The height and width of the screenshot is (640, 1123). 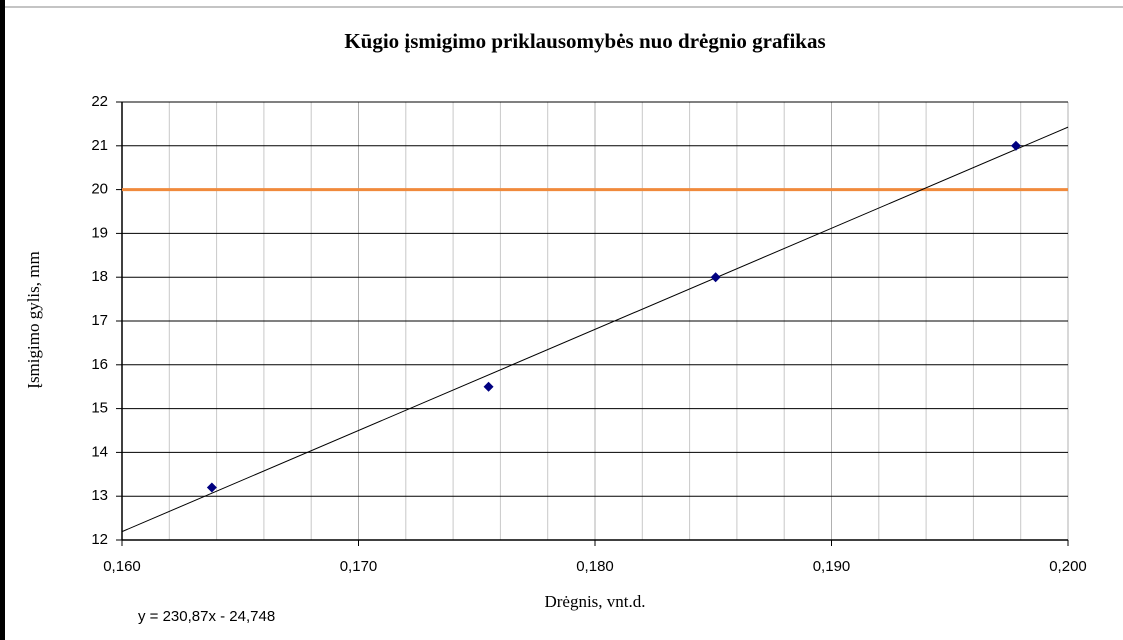 I want to click on y-tick-label: 22, so click(x=99, y=101).